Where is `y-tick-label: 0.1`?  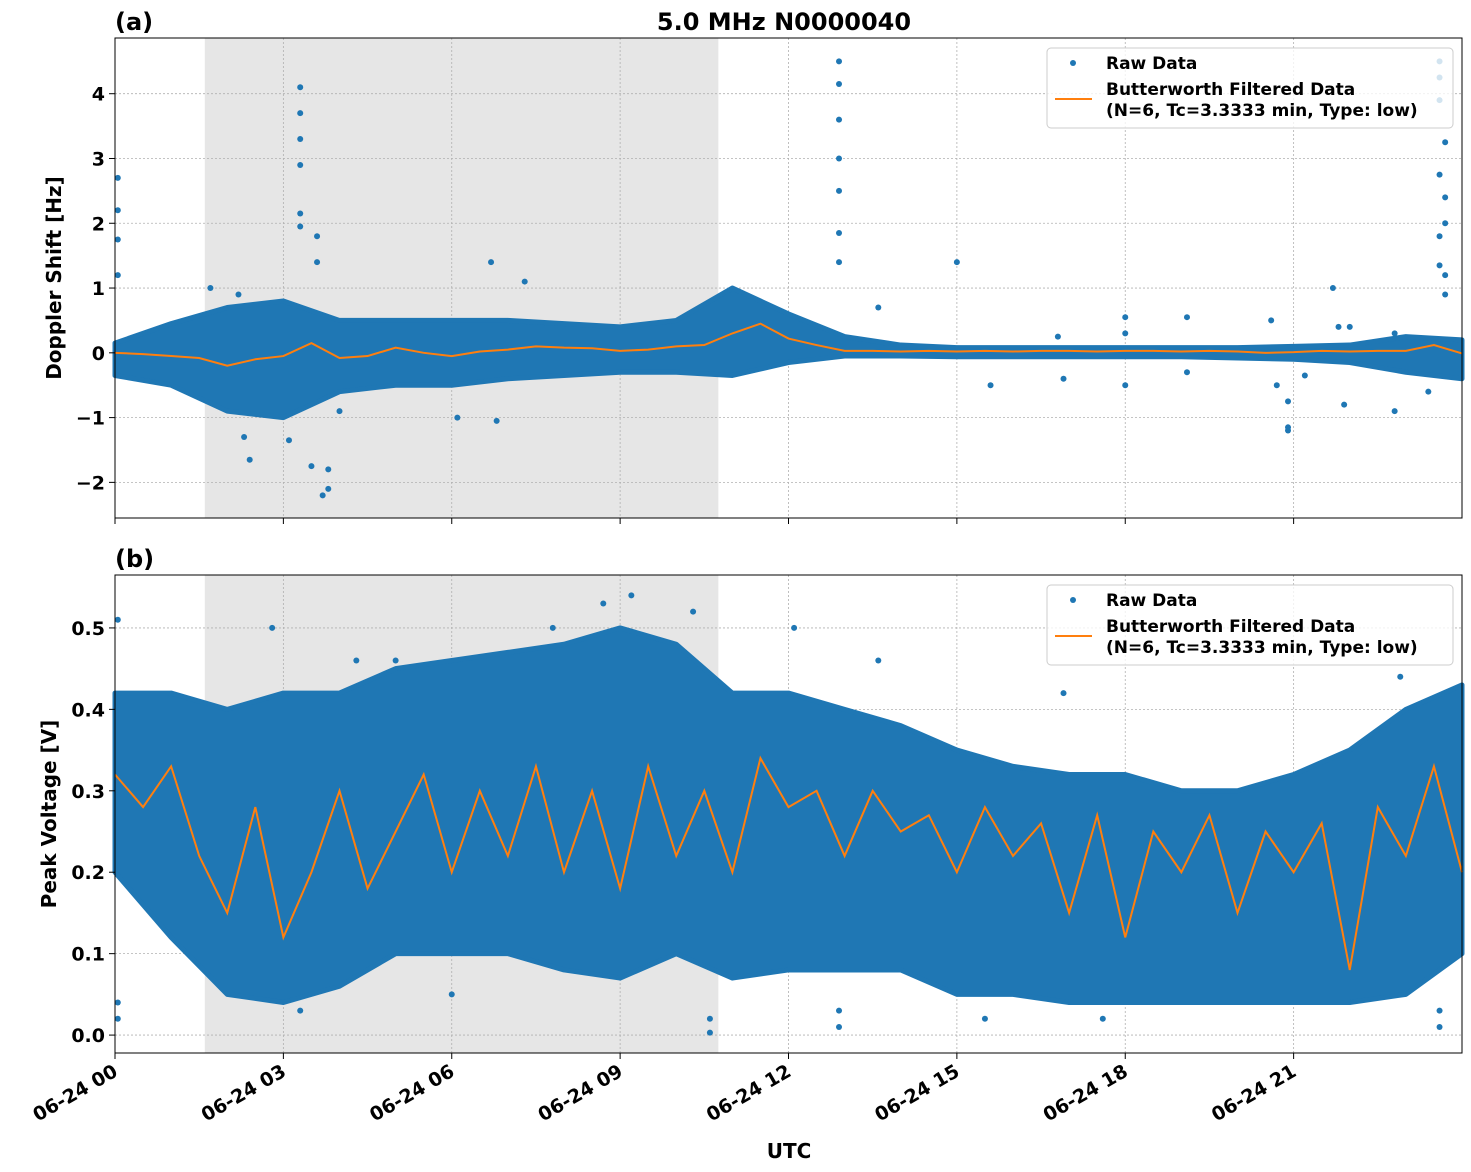 y-tick-label: 0.1 is located at coordinates (88, 955).